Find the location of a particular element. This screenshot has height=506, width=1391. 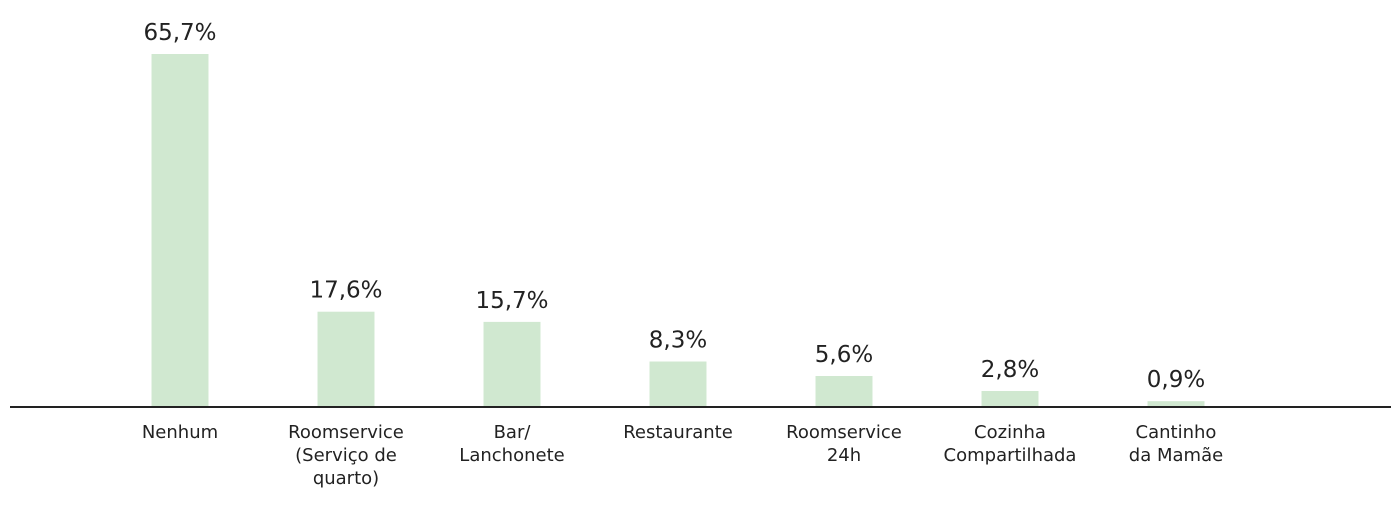

value-label: 8,3% is located at coordinates (678, 341).